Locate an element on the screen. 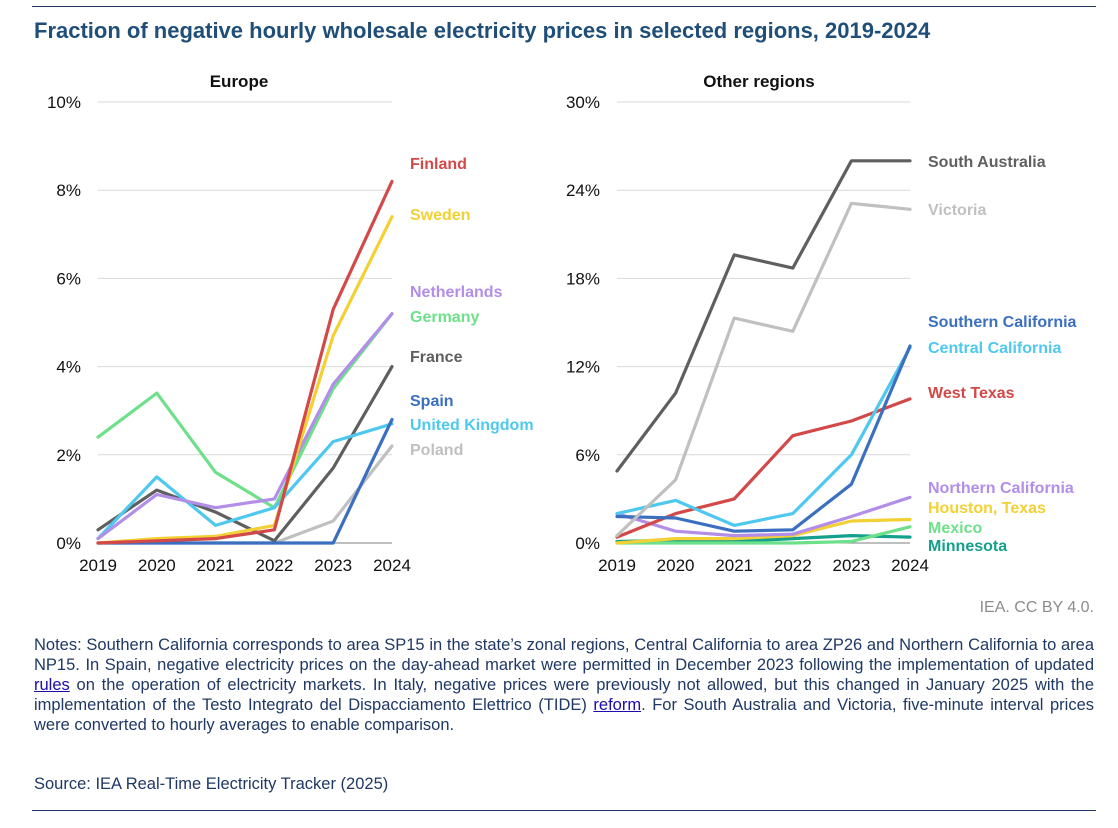 The width and height of the screenshot is (1118, 828). series-line-germany is located at coordinates (245, 411).